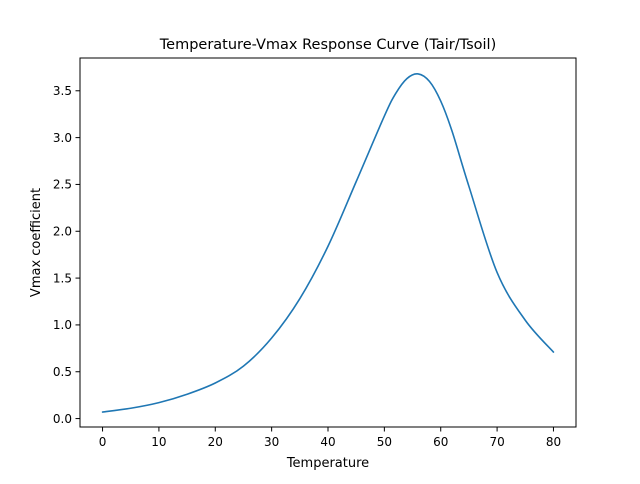 The image size is (640, 484). Describe the element at coordinates (327, 442) in the screenshot. I see `x-tick-label: 40` at that location.